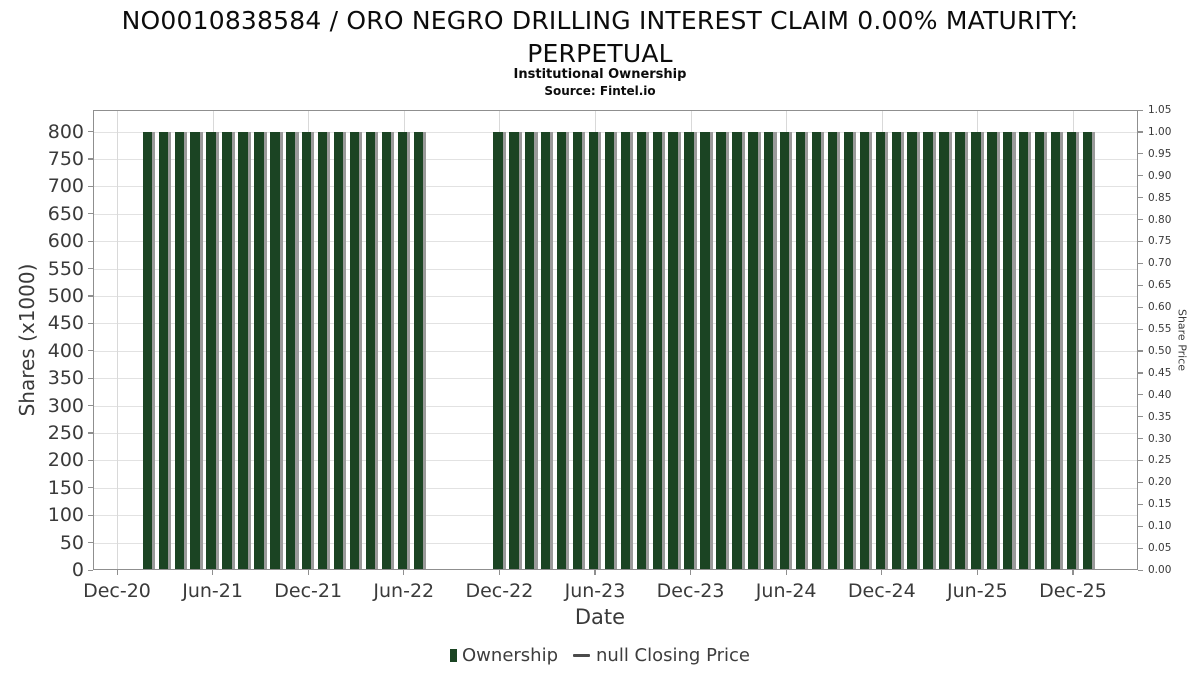  I want to click on y-left-tick-label: 0, so click(77, 570).